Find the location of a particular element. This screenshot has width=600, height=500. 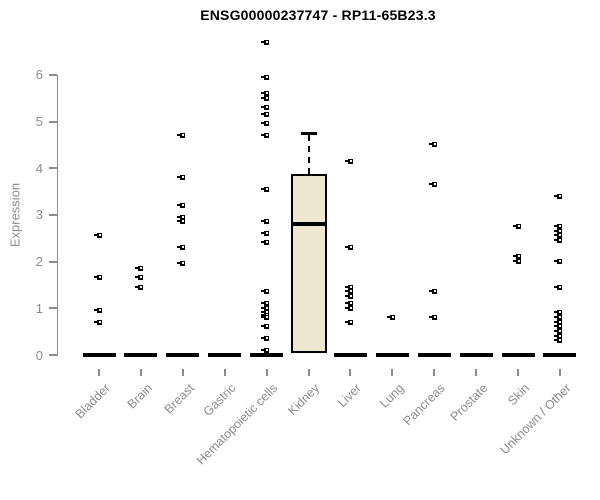

x-axis-category-label: Prostate is located at coordinates (469, 402).